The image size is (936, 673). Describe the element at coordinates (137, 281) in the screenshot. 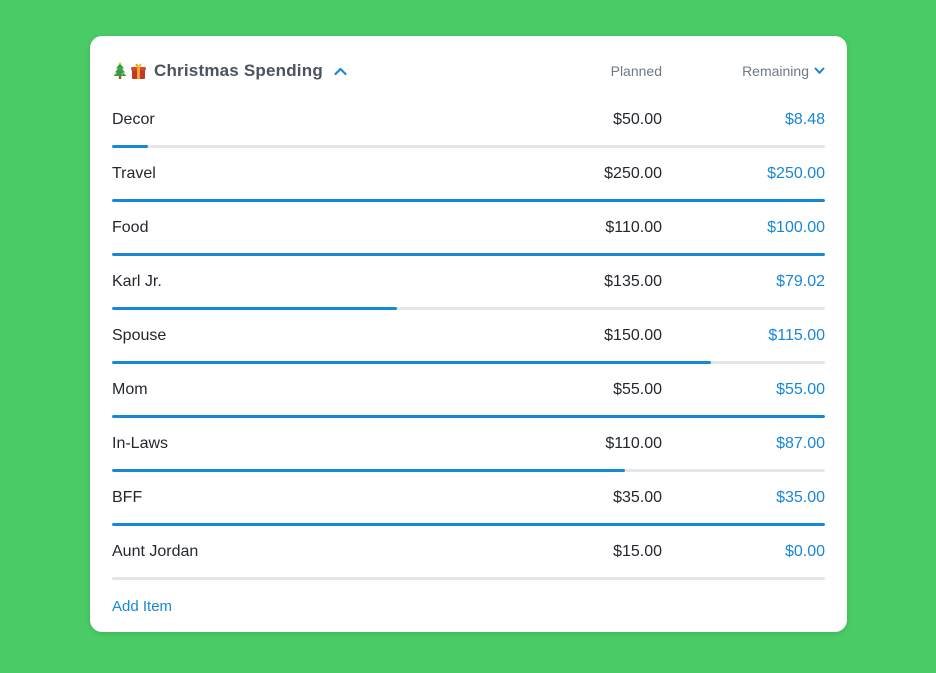

I see `item-name: Karl Jr.` at that location.